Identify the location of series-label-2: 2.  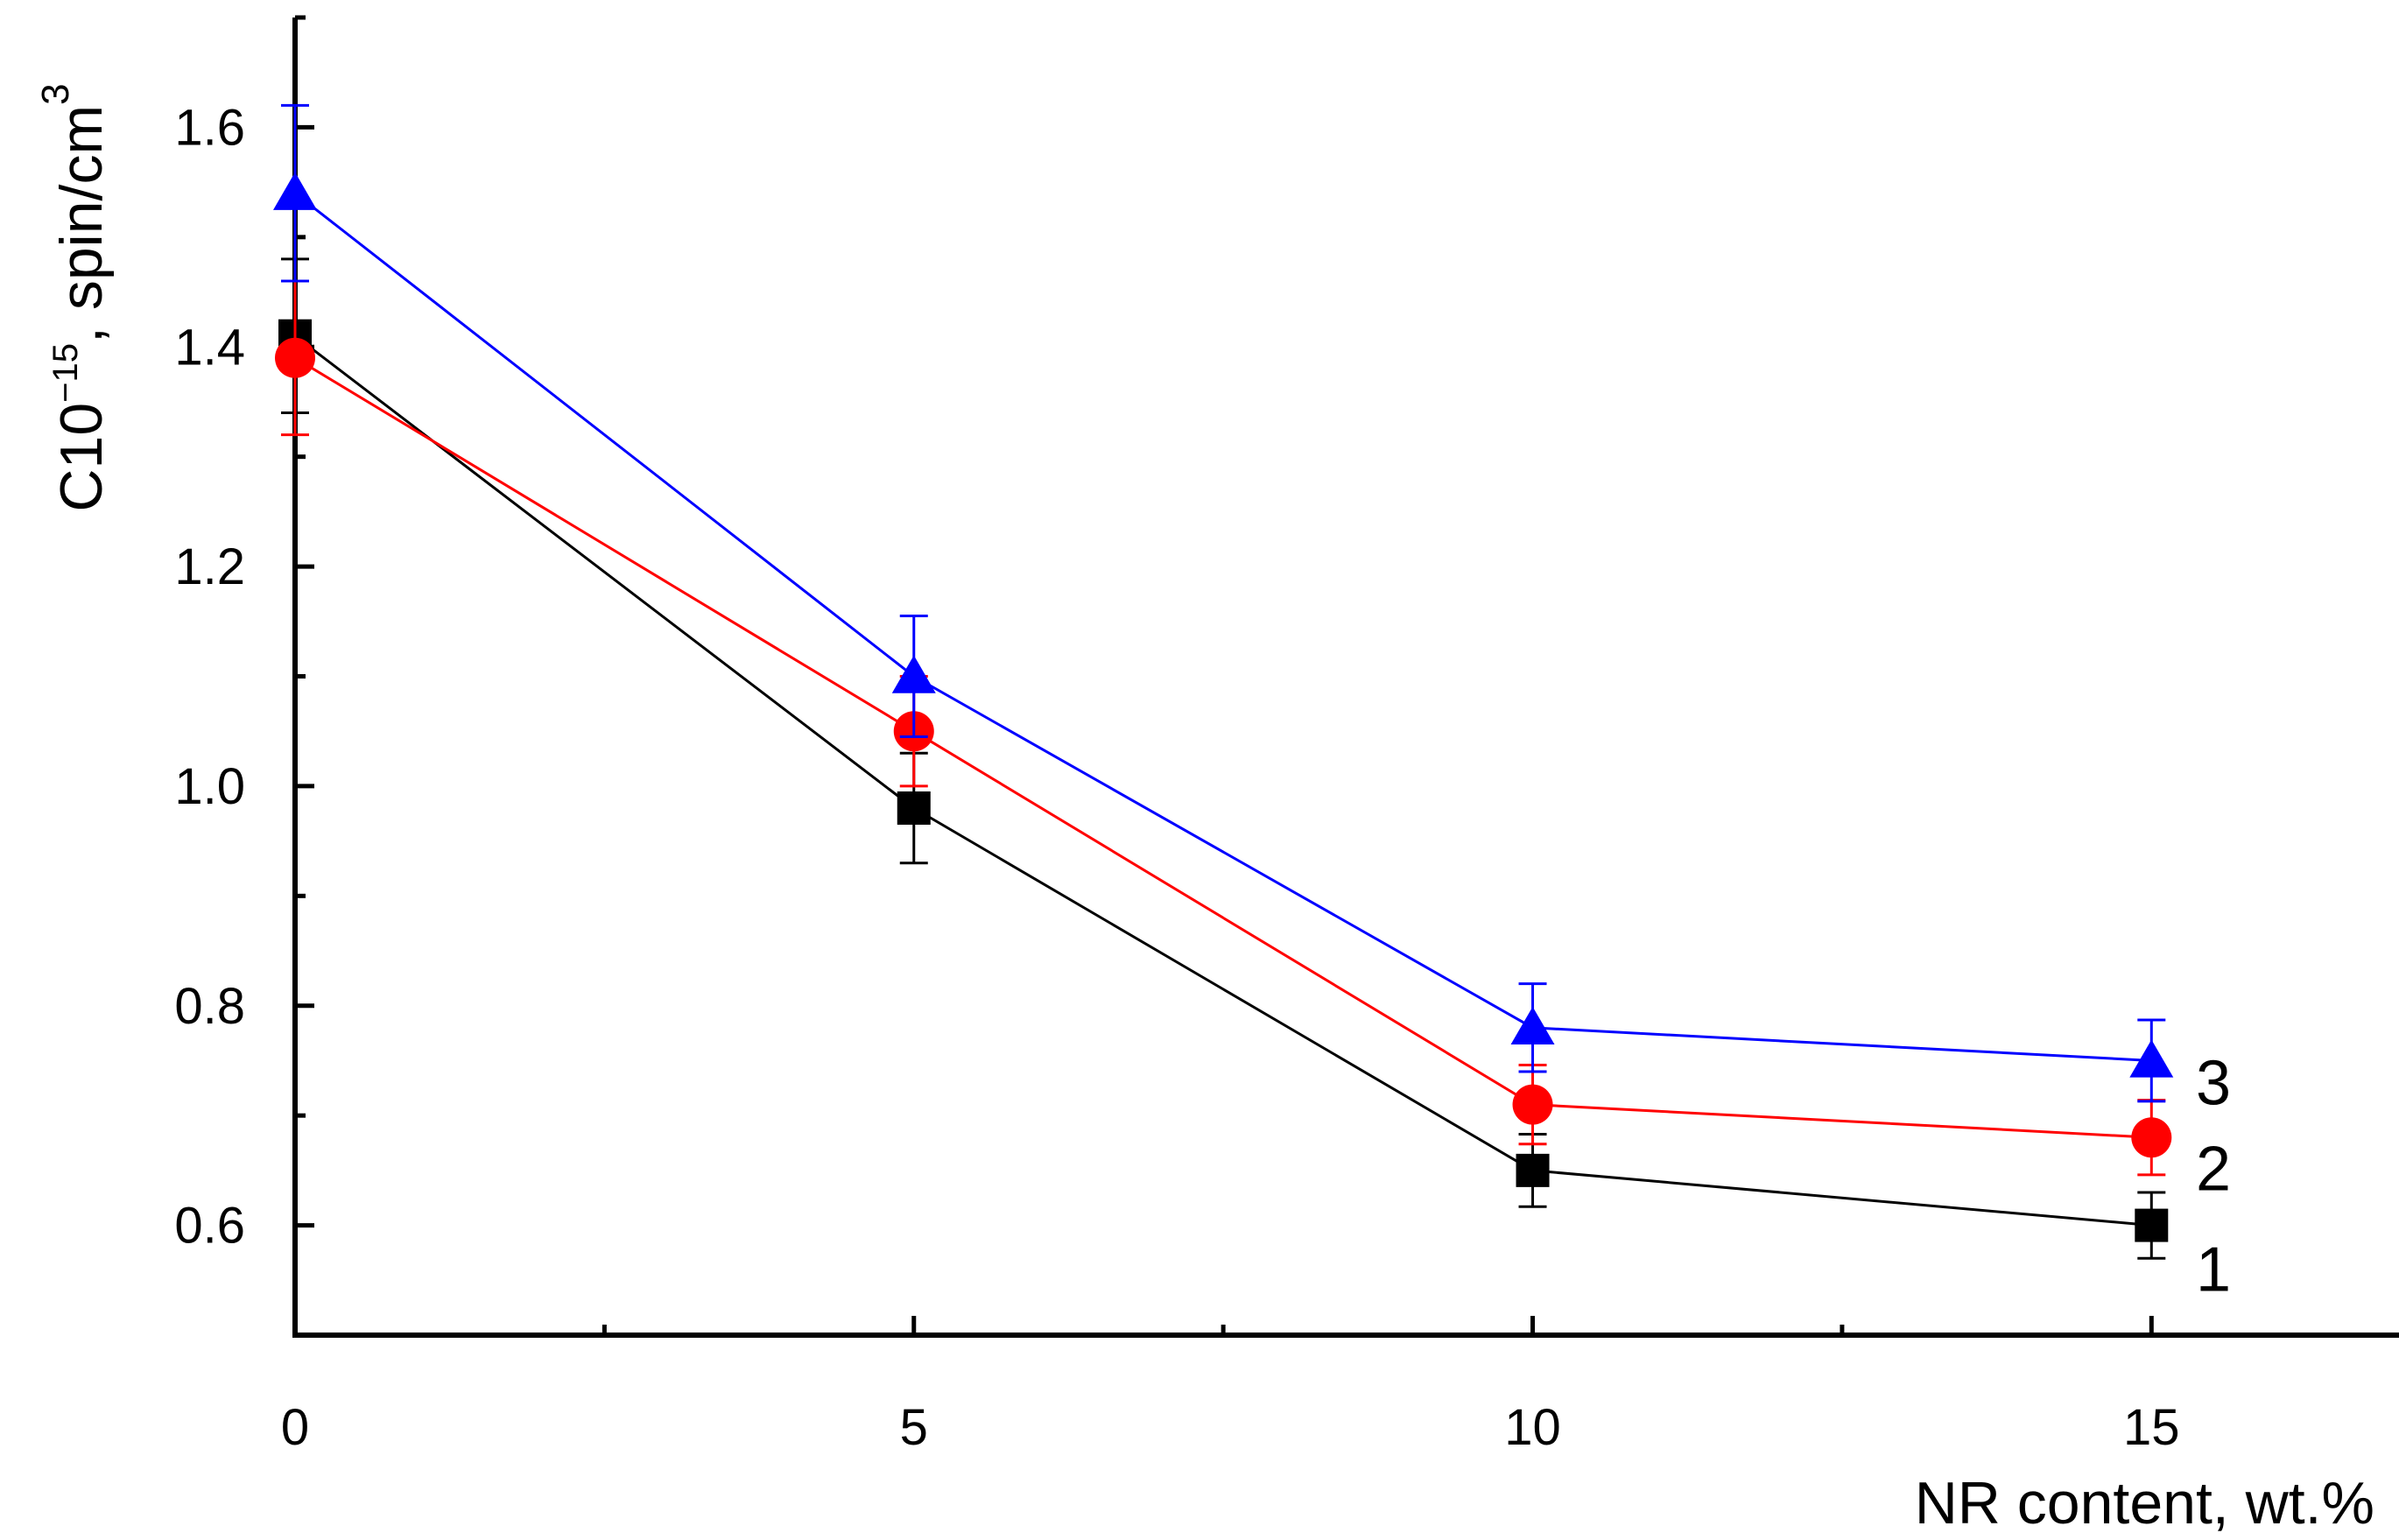
(2213, 1169).